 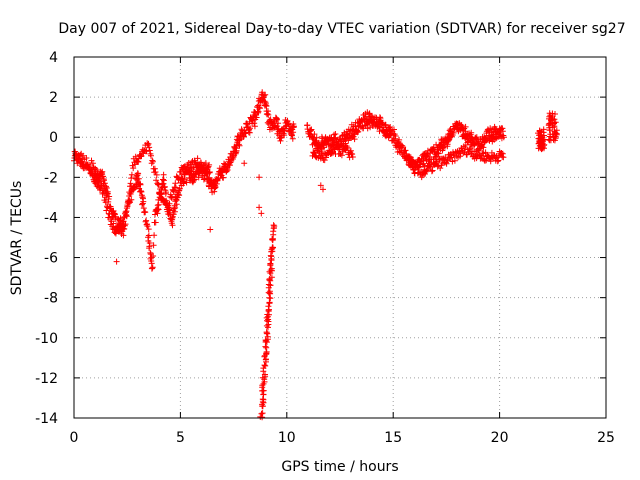 I want to click on x-tick-label: 10, so click(x=287, y=438).